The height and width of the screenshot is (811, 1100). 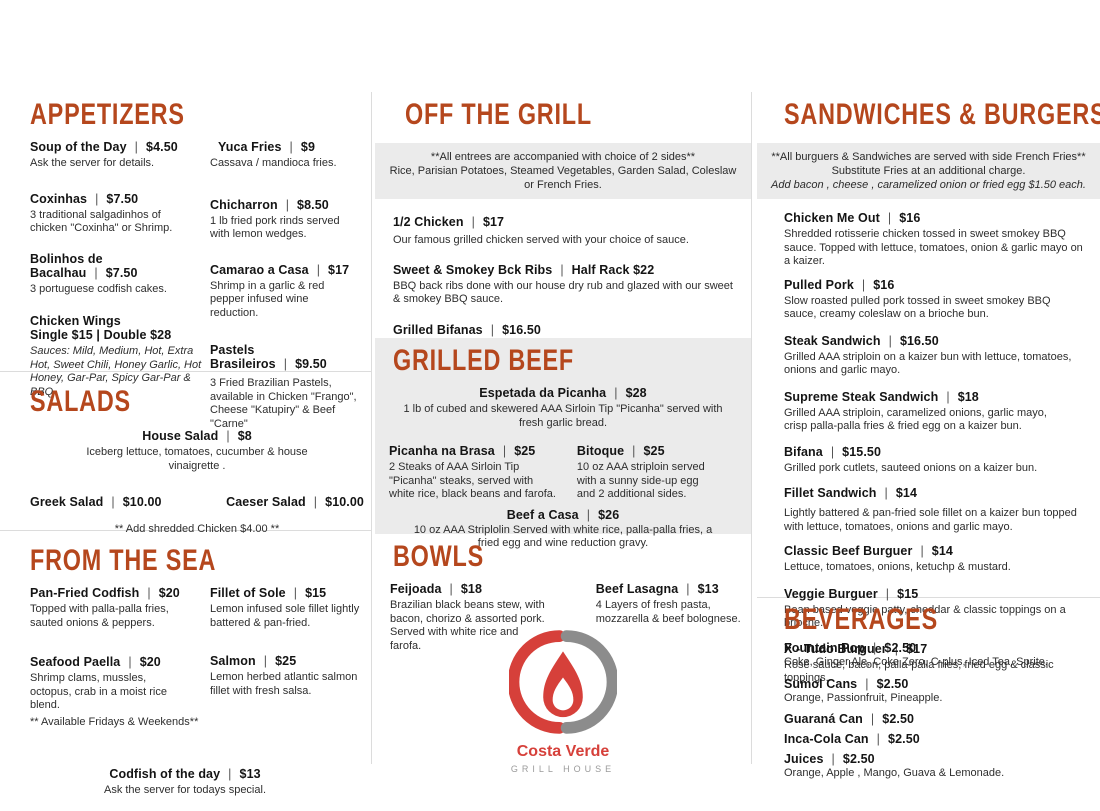 What do you see at coordinates (613, 269) in the screenshot?
I see `item-price: Half Rack $22` at bounding box center [613, 269].